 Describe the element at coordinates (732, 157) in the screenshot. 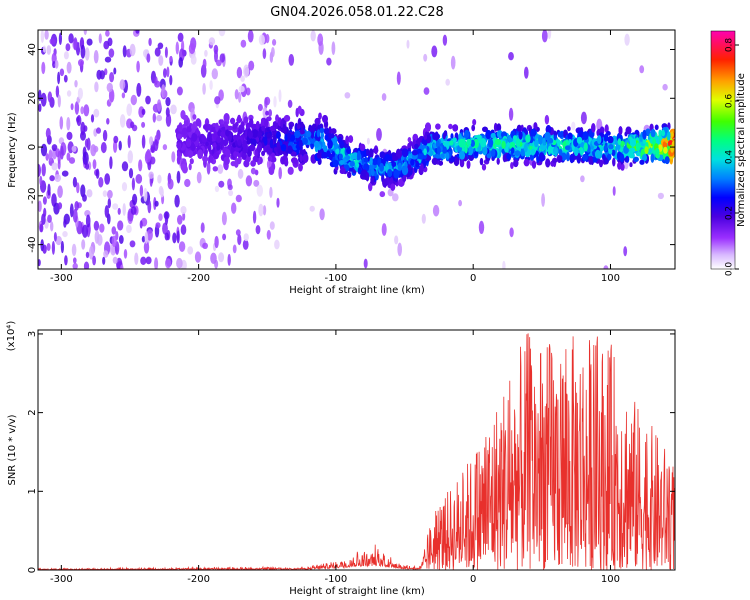

I see `colorbar-ticks: 0.0 0.2 0.4 0.6 0.8` at that location.